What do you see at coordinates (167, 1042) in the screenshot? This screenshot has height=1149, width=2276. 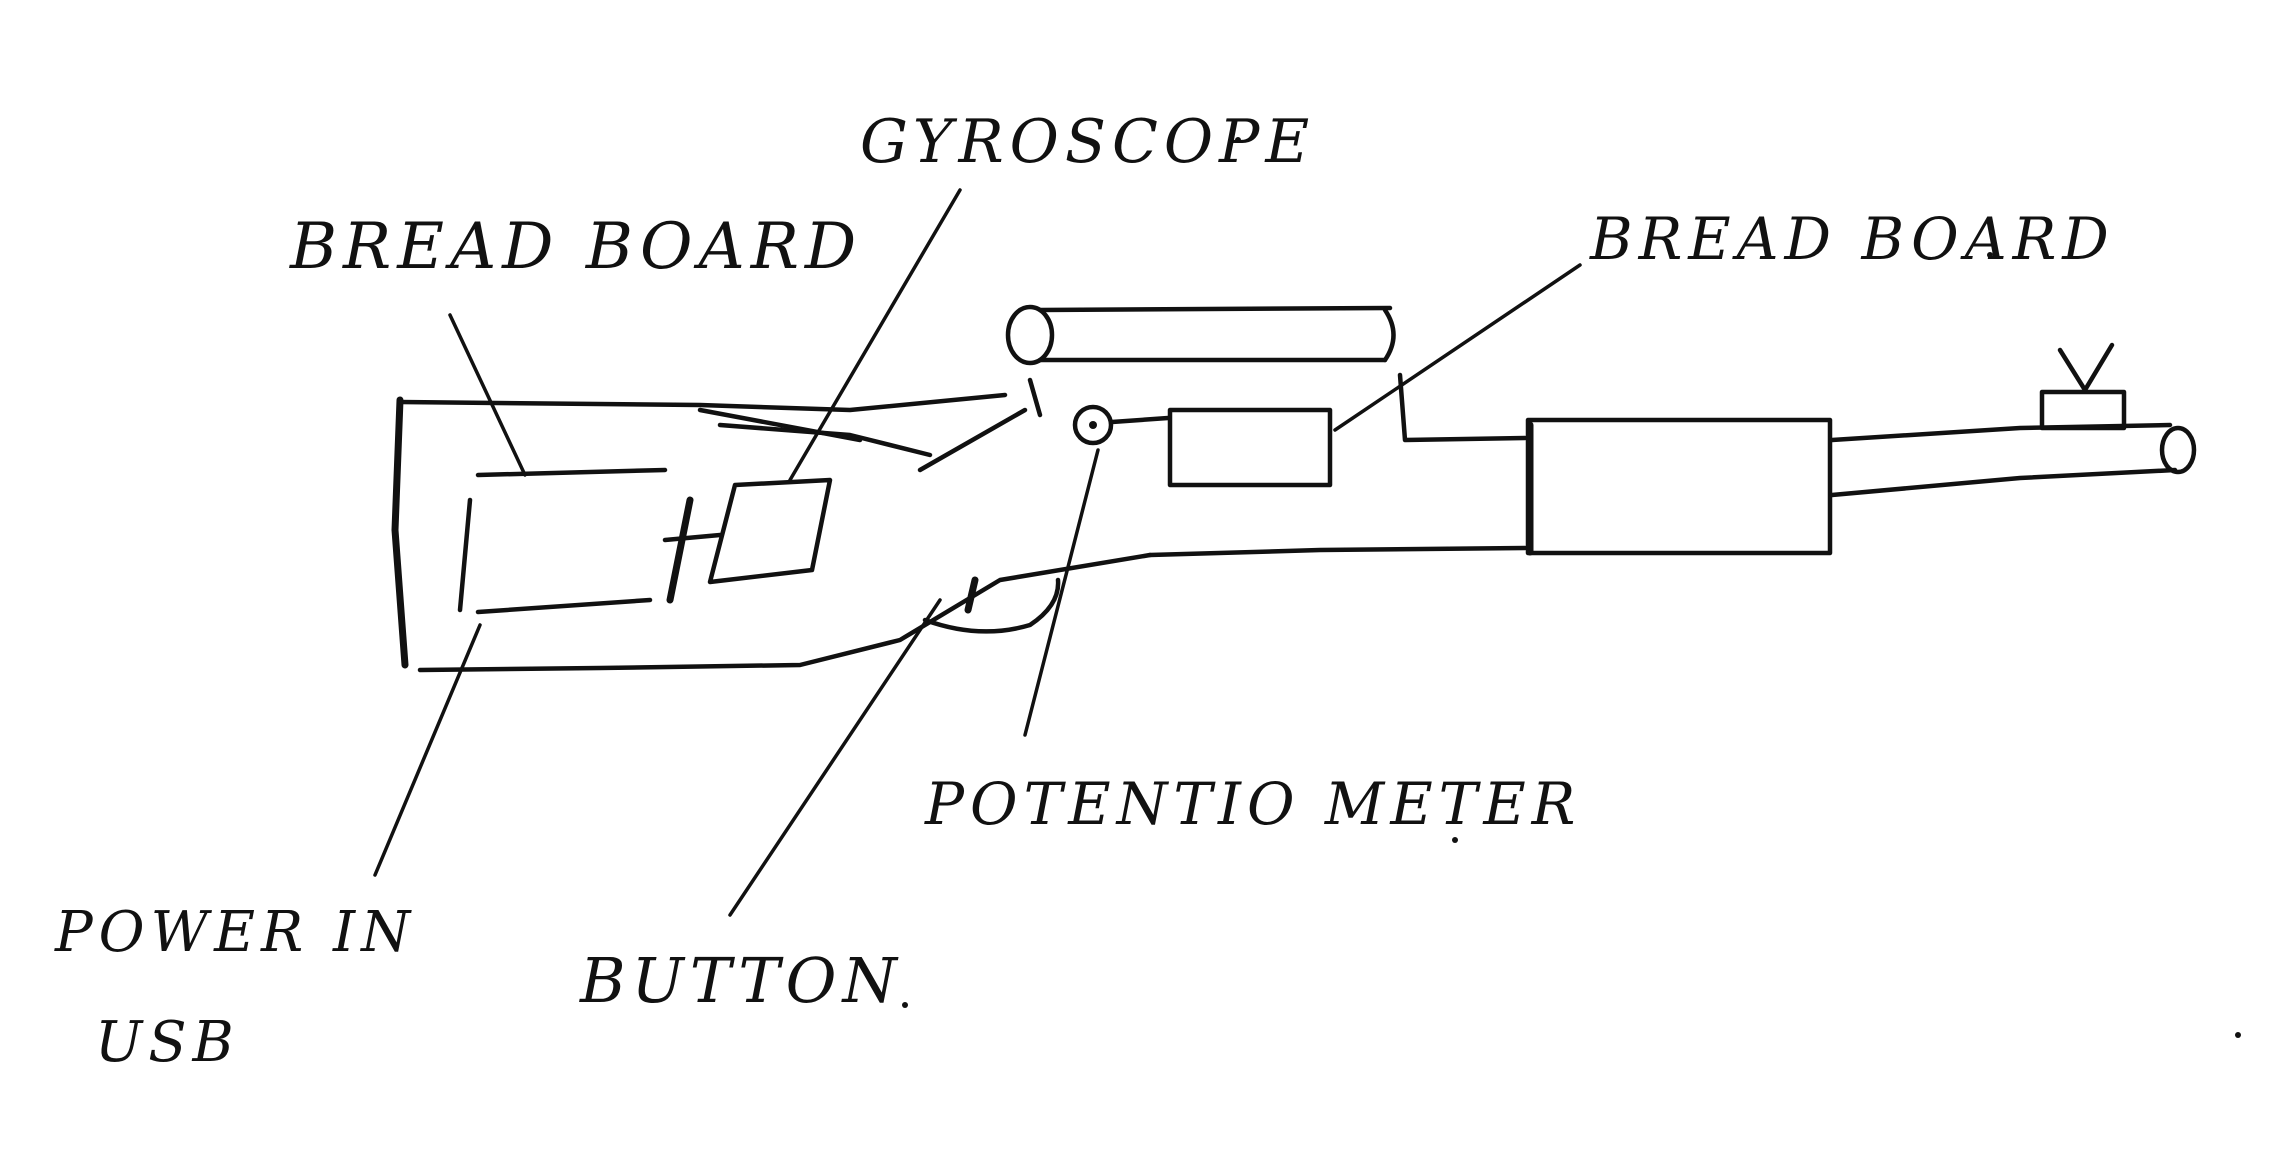 I see `label-usb: USB` at bounding box center [167, 1042].